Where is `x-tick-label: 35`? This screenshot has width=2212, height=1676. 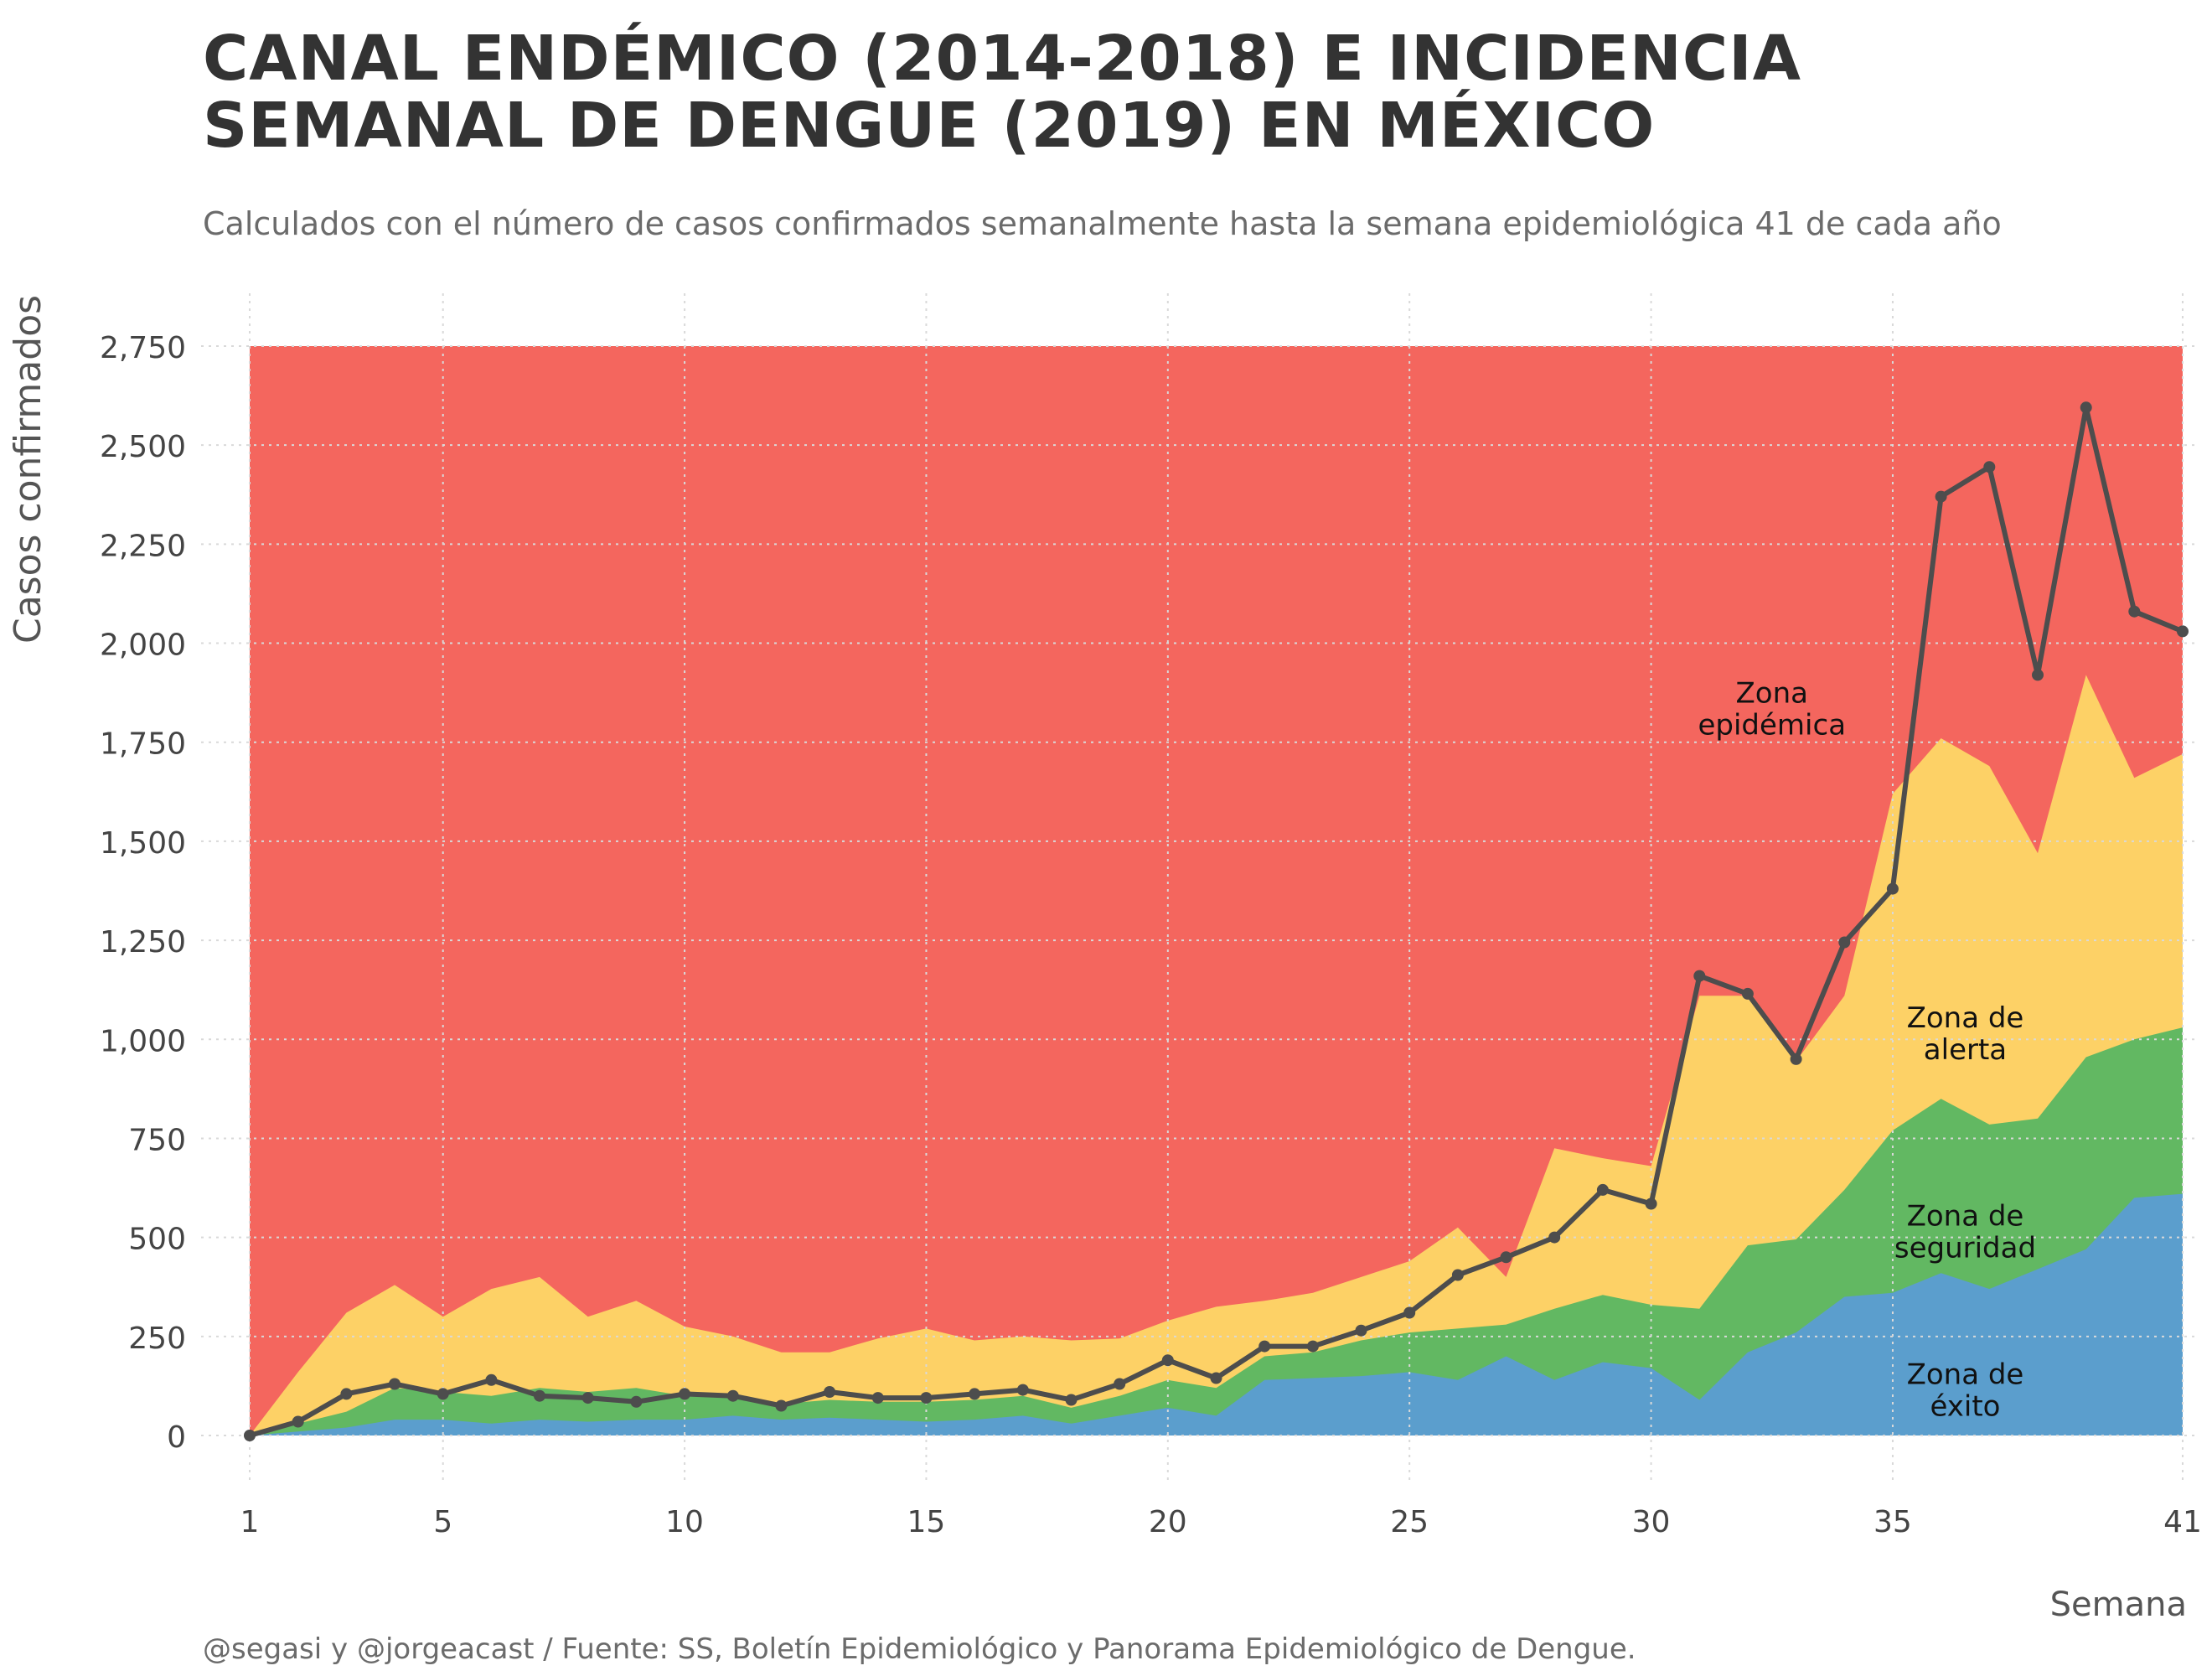
x-tick-label: 35 is located at coordinates (1893, 1522).